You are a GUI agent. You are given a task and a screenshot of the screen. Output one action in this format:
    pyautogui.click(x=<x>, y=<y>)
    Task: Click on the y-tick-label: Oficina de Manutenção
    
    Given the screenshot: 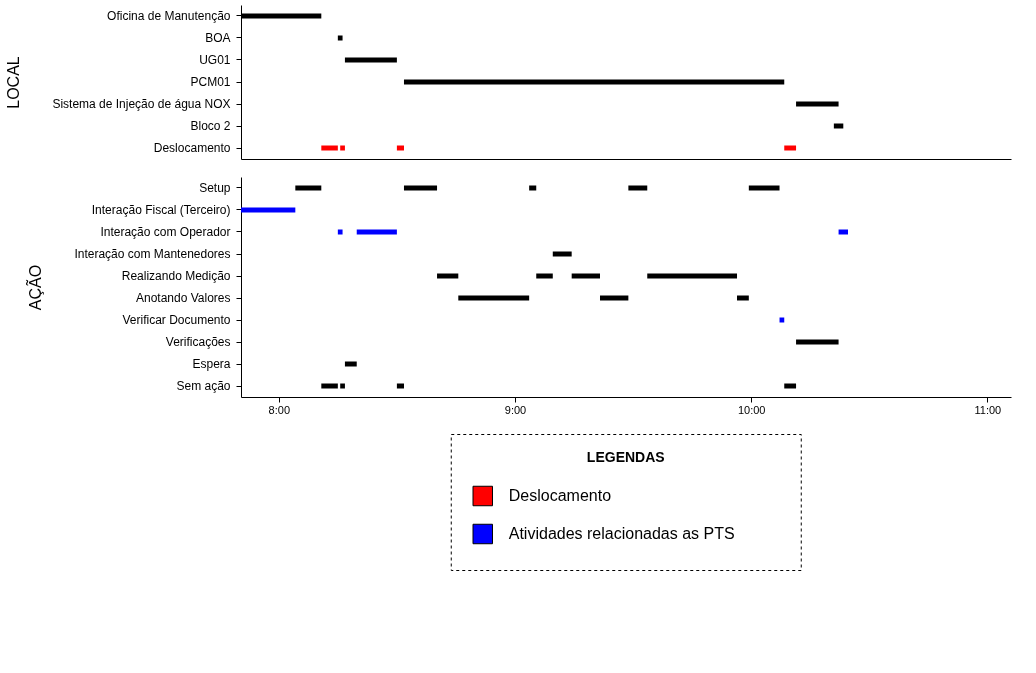 What is the action you would take?
    pyautogui.click(x=169, y=16)
    